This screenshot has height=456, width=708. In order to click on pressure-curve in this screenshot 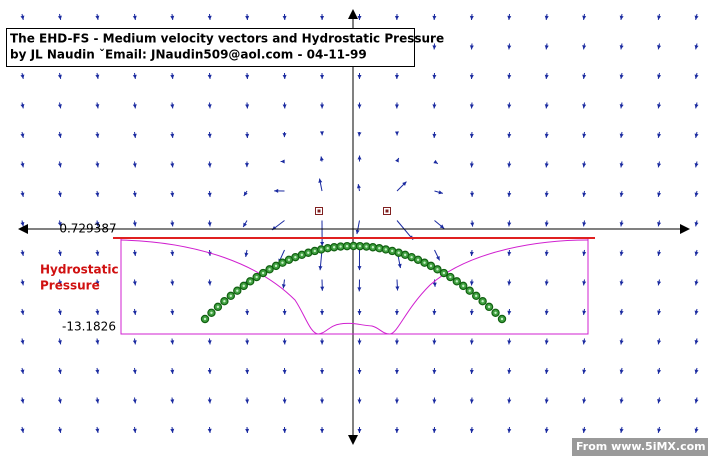, I will do `click(354, 287)`.